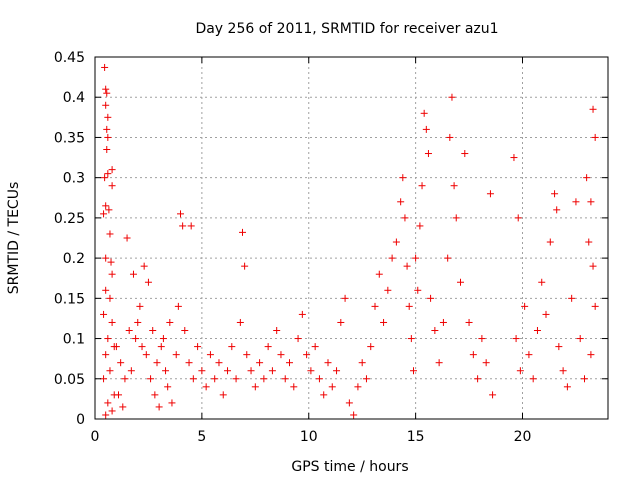 The width and height of the screenshot is (640, 480). Describe the element at coordinates (69, 219) in the screenshot. I see `y-tick-label: 0.25` at that location.